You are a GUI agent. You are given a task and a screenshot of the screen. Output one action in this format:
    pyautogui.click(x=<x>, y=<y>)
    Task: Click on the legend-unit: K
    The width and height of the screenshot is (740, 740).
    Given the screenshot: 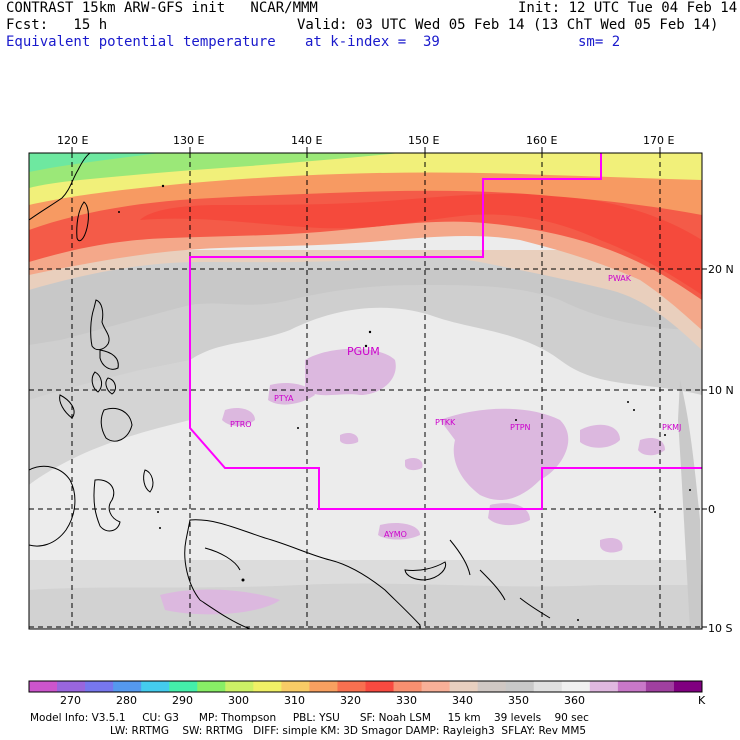 What is the action you would take?
    pyautogui.click(x=702, y=700)
    